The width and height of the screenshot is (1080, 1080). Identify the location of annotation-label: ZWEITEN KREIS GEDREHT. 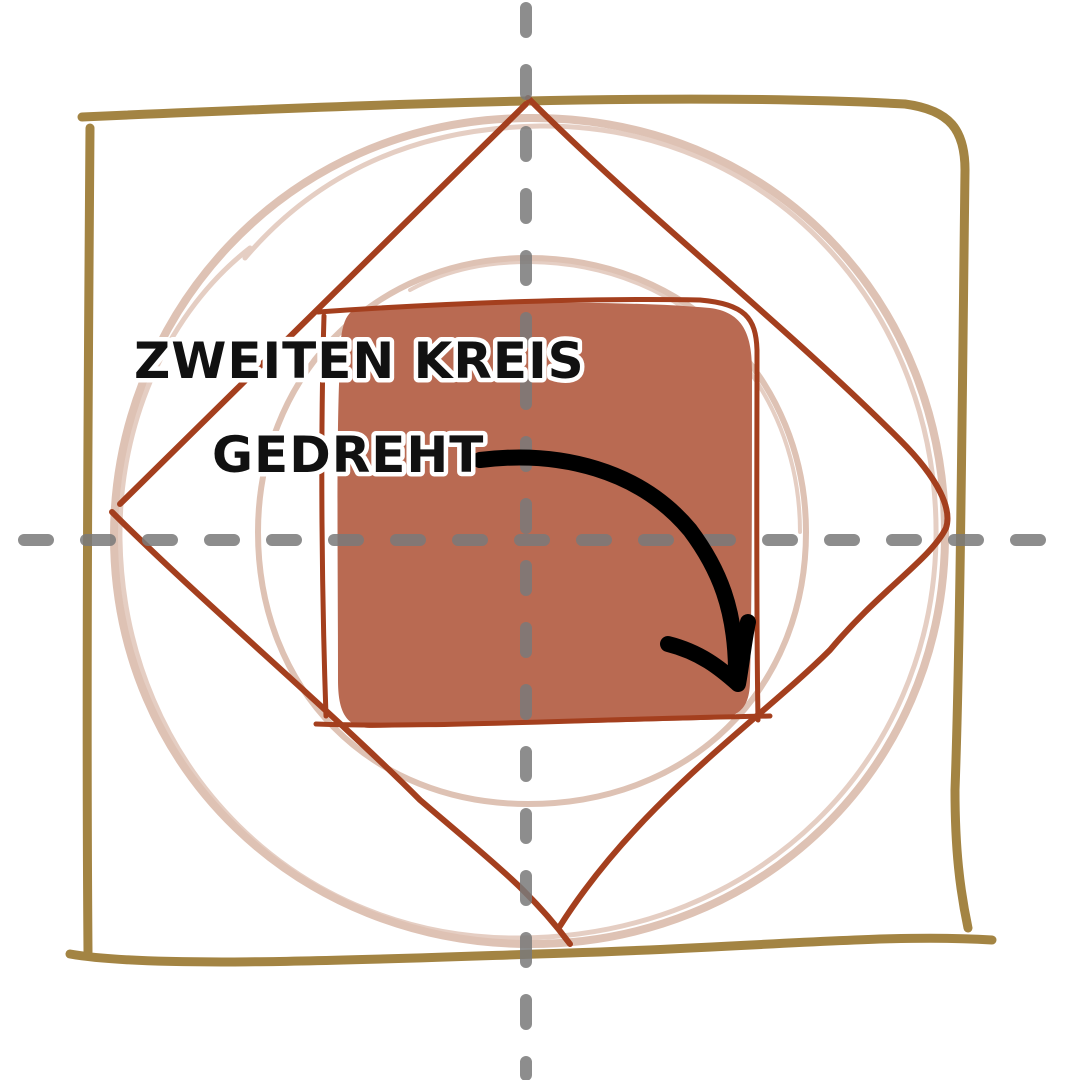
(359, 408).